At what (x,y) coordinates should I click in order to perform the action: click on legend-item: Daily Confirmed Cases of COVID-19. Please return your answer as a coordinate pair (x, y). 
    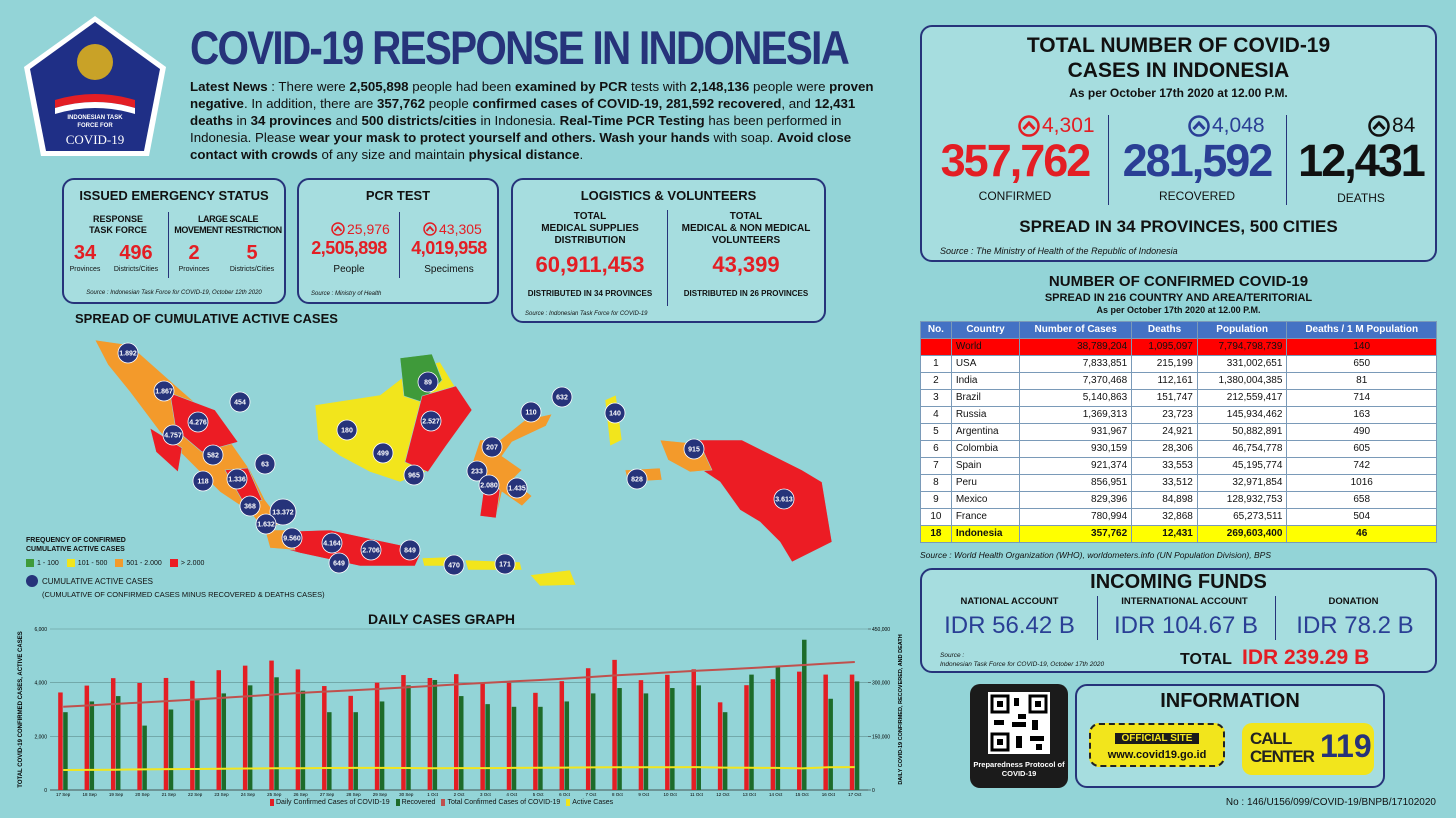
    Looking at the image, I should click on (330, 802).